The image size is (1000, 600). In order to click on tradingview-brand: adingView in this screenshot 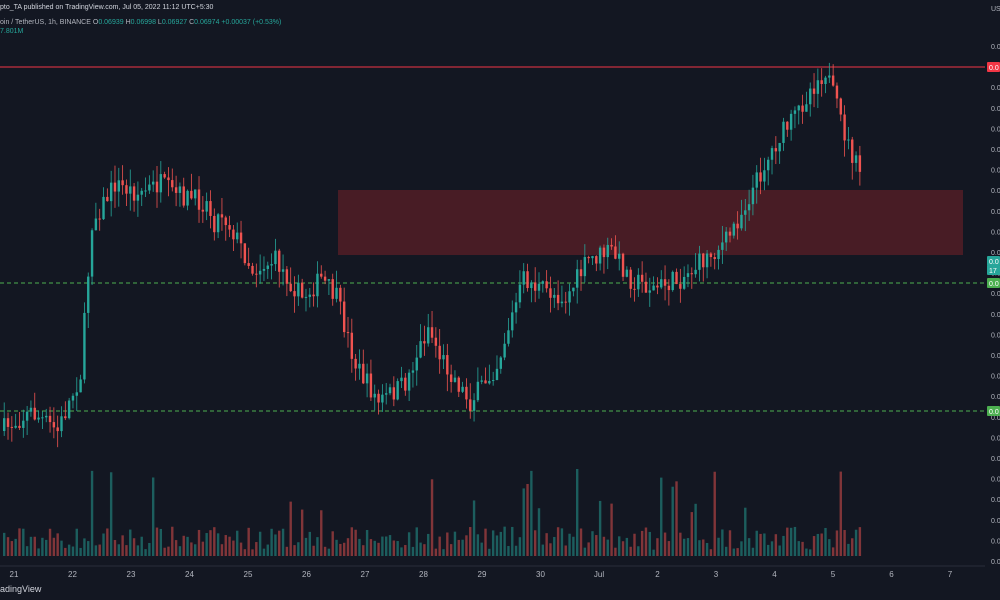, I will do `click(21, 589)`.